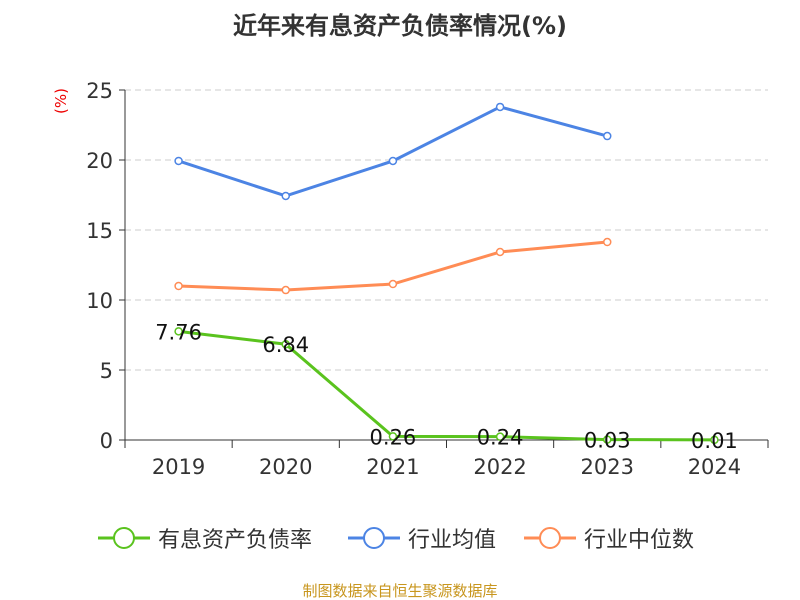 This screenshot has width=800, height=600. What do you see at coordinates (99, 231) in the screenshot?
I see `y-tick-label: 15` at bounding box center [99, 231].